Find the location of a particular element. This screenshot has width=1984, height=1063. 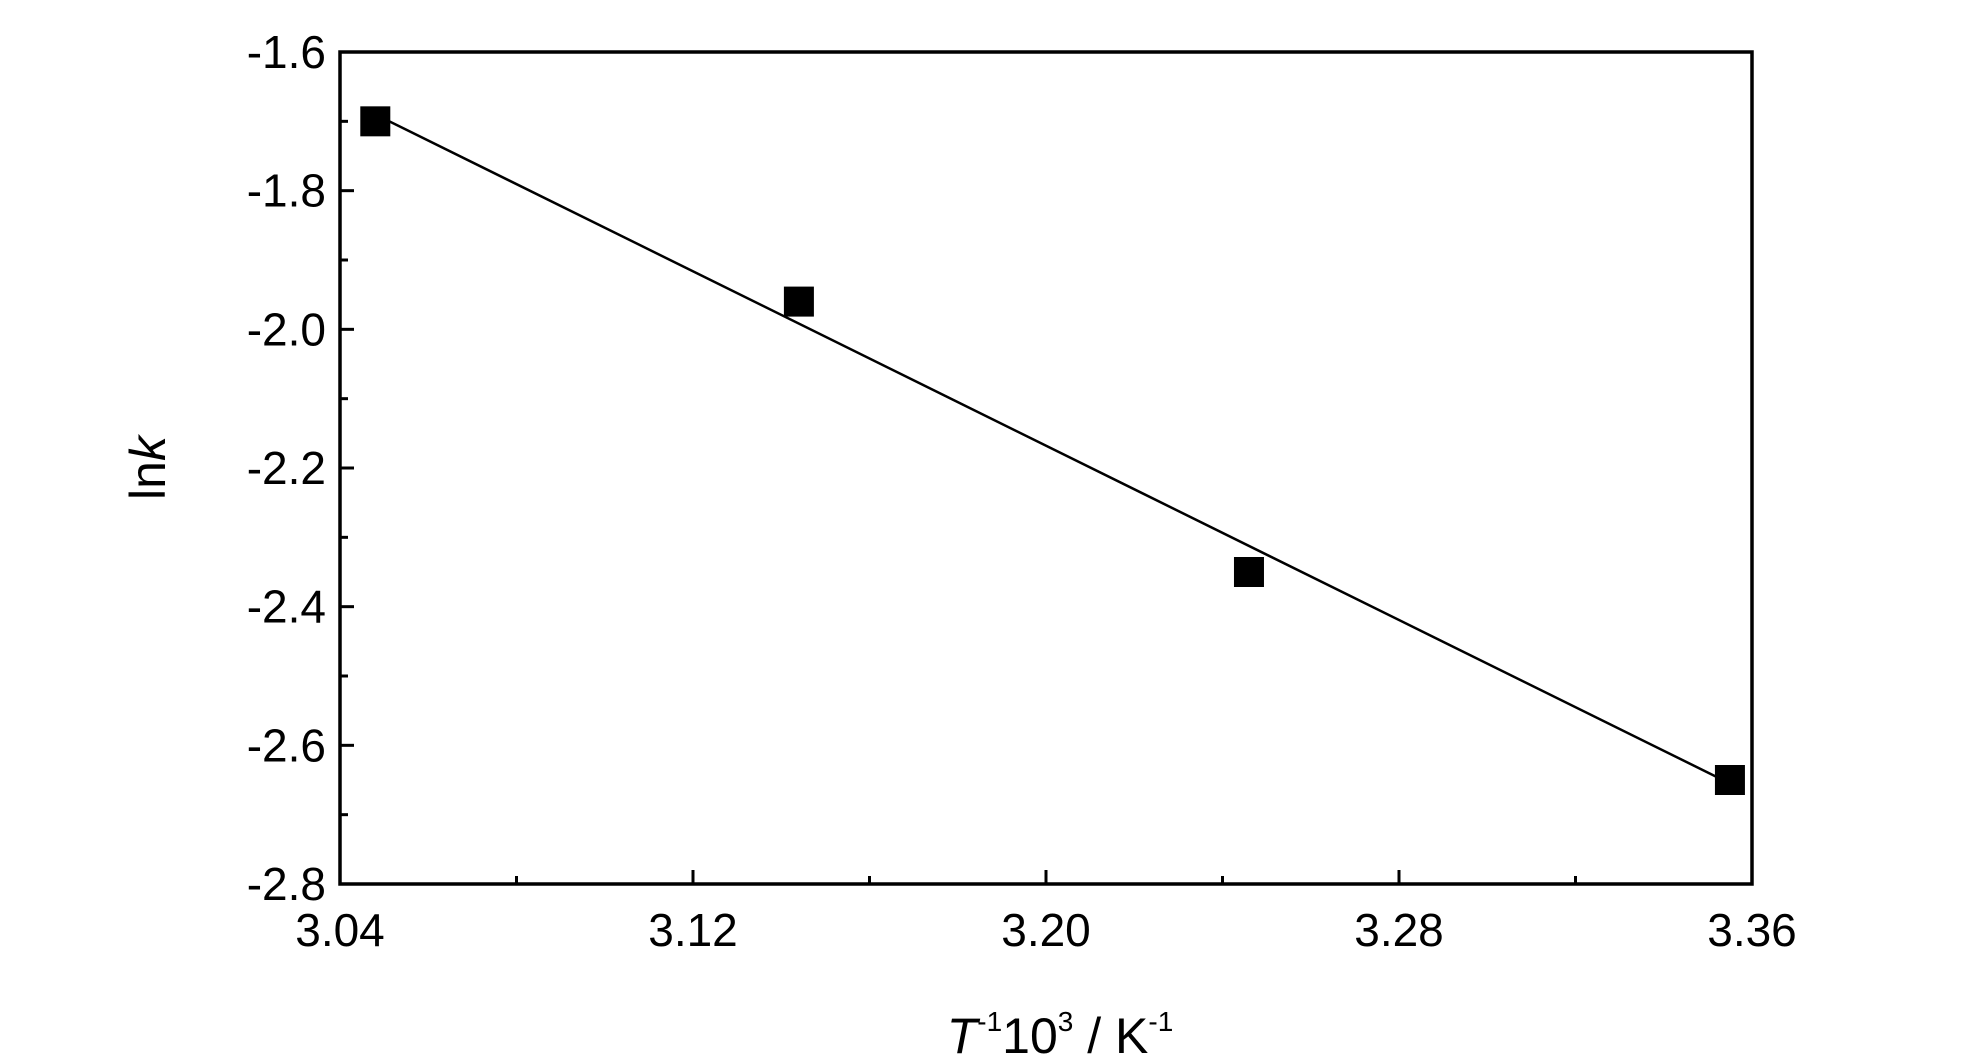

y-tick-label: -2.6 is located at coordinates (286, 745).